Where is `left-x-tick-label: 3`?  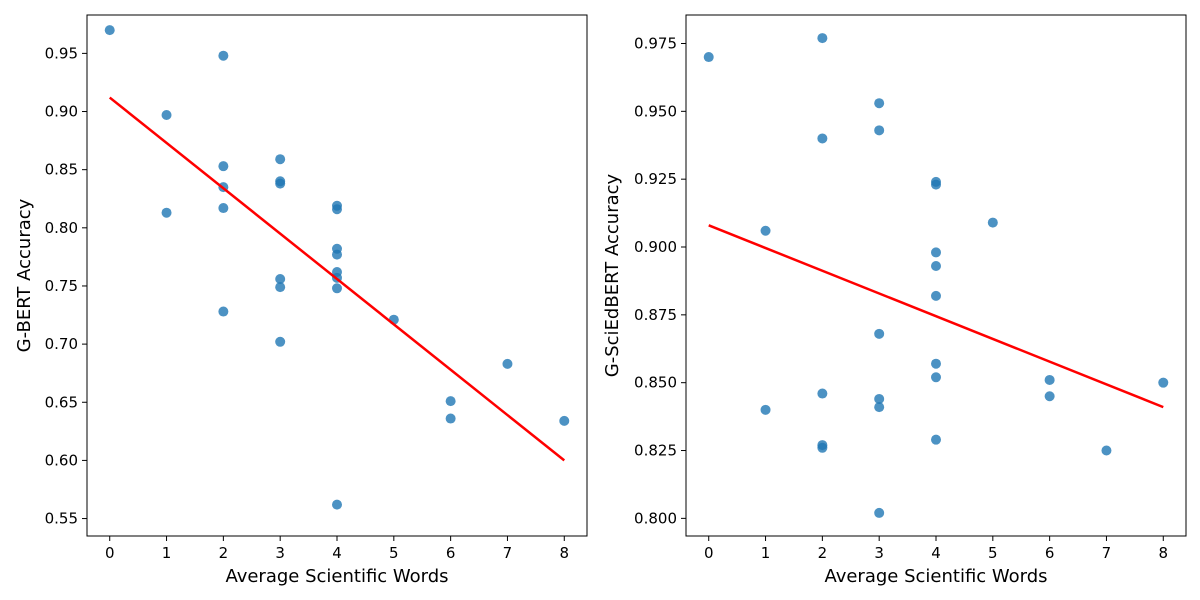 left-x-tick-label: 3 is located at coordinates (280, 553).